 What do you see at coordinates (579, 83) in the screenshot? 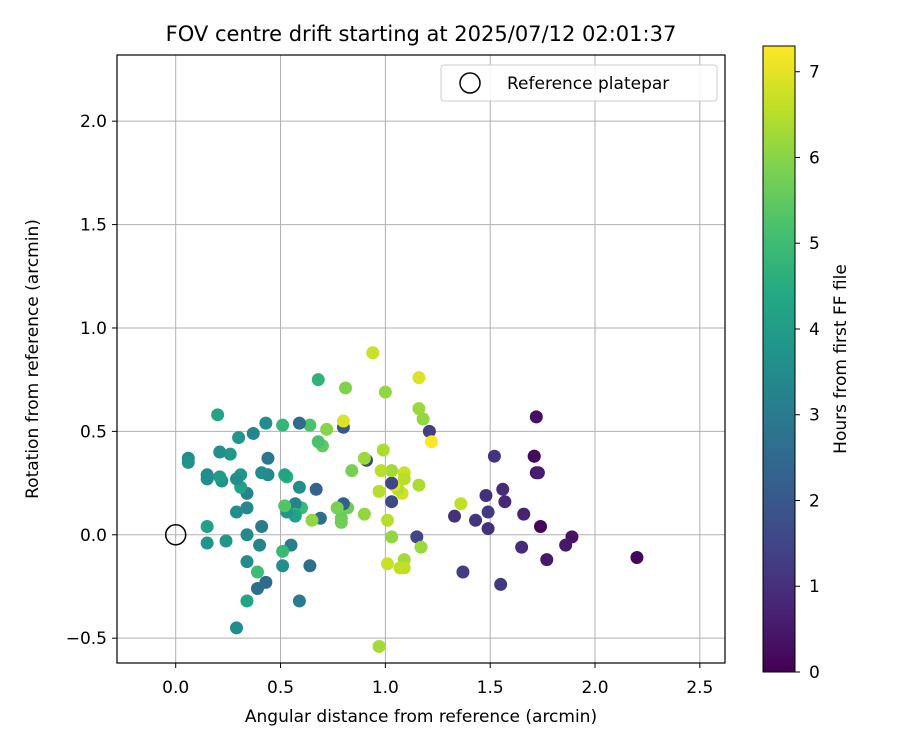
I see `legend: Reference platepar` at bounding box center [579, 83].